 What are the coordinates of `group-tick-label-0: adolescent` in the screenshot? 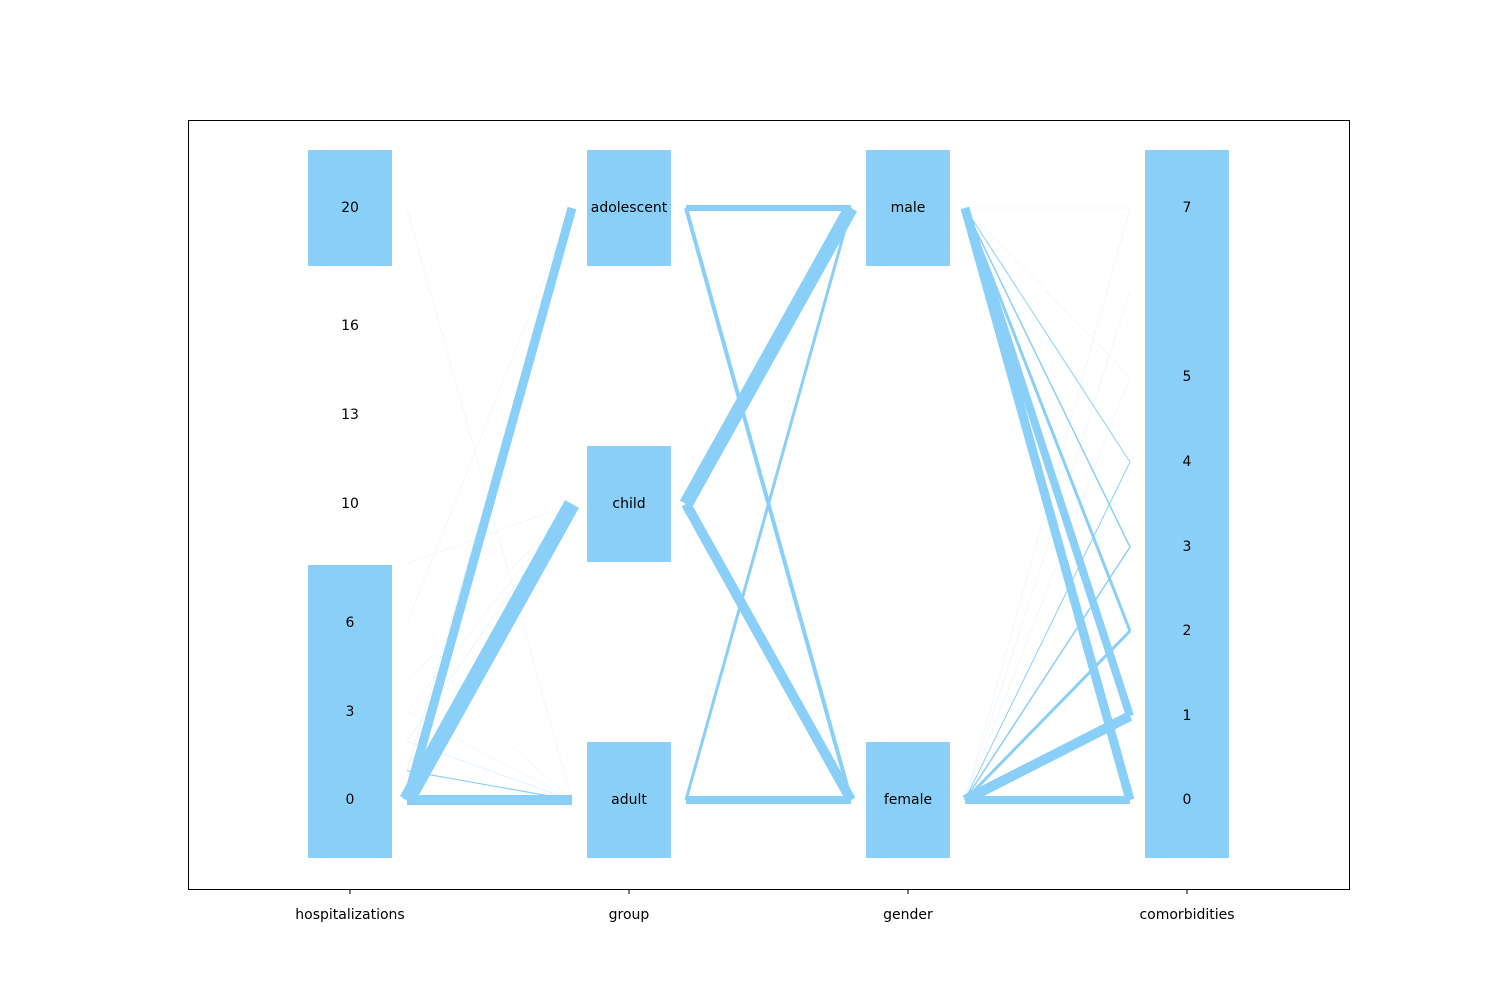 It's located at (629, 208).